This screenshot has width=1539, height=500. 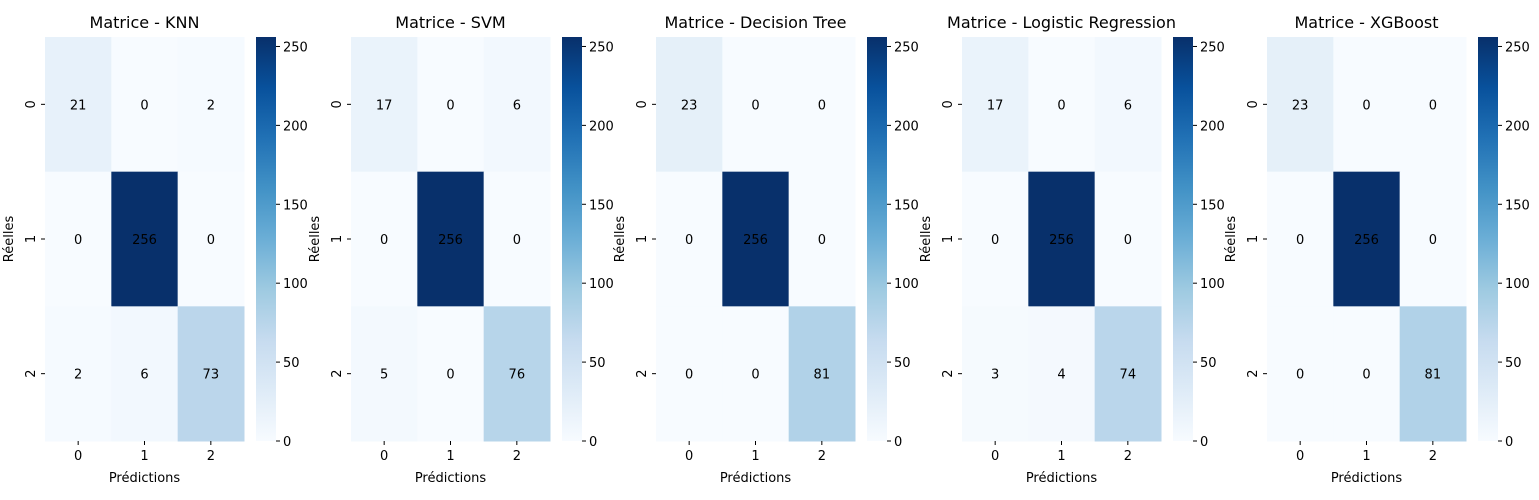 I want to click on colorbar-tick-label: 0, so click(x=287, y=442).